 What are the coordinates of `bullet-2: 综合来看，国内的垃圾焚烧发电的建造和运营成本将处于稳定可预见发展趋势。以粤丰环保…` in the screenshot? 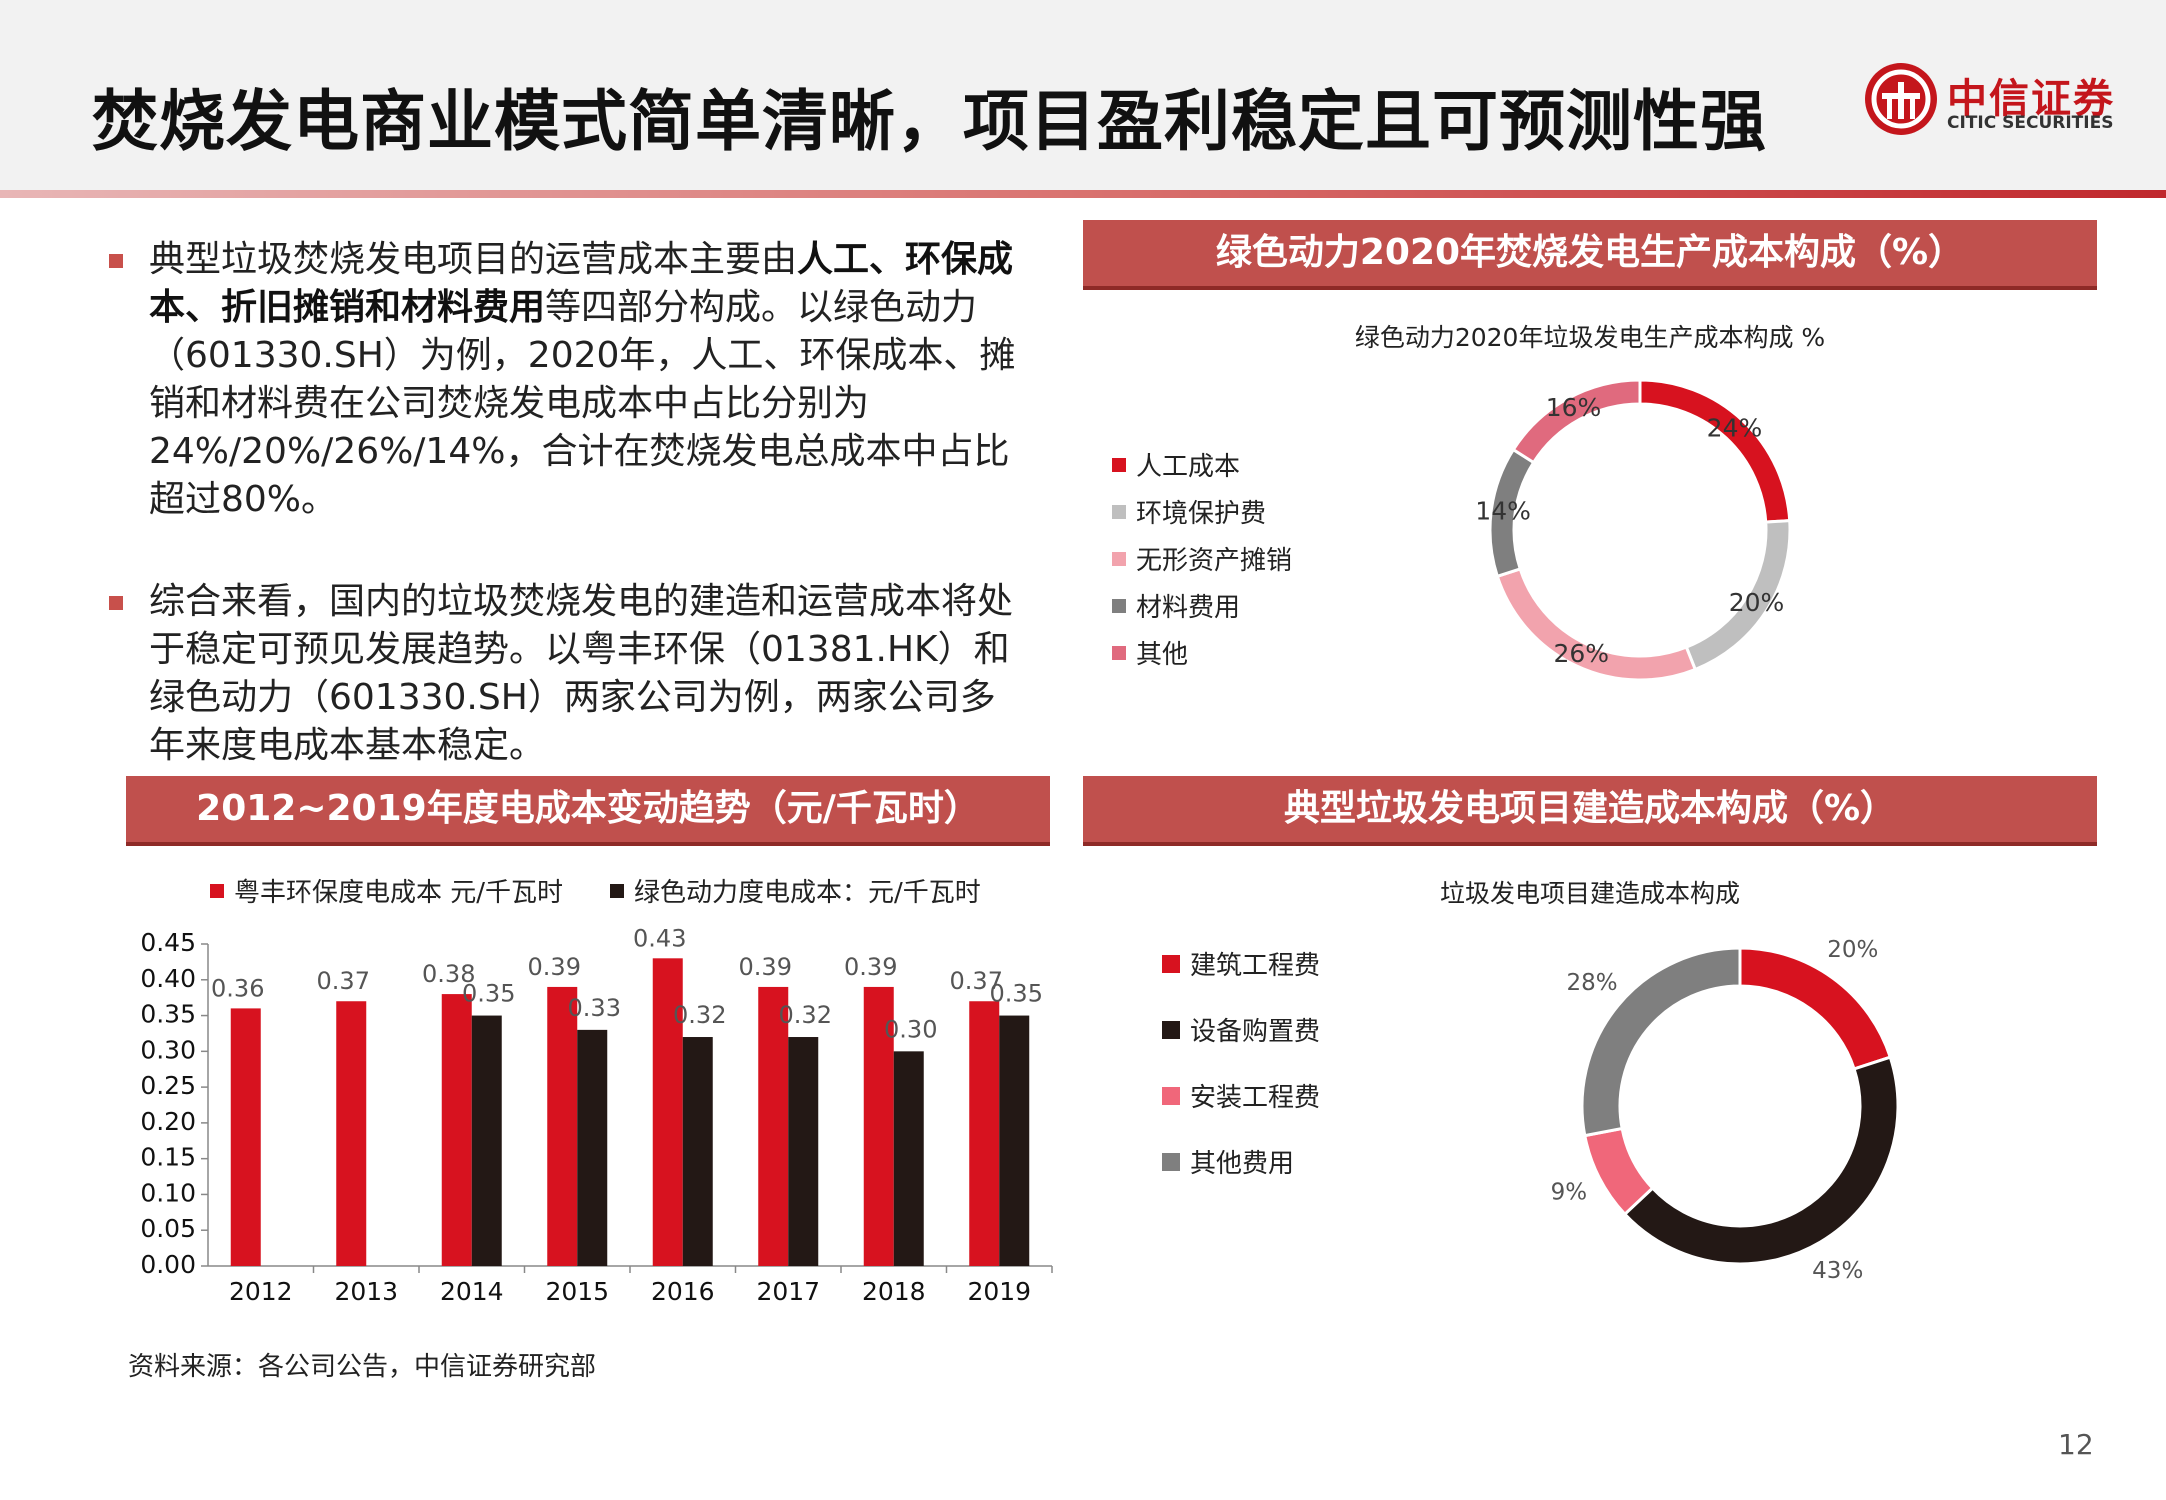 It's located at (561, 678).